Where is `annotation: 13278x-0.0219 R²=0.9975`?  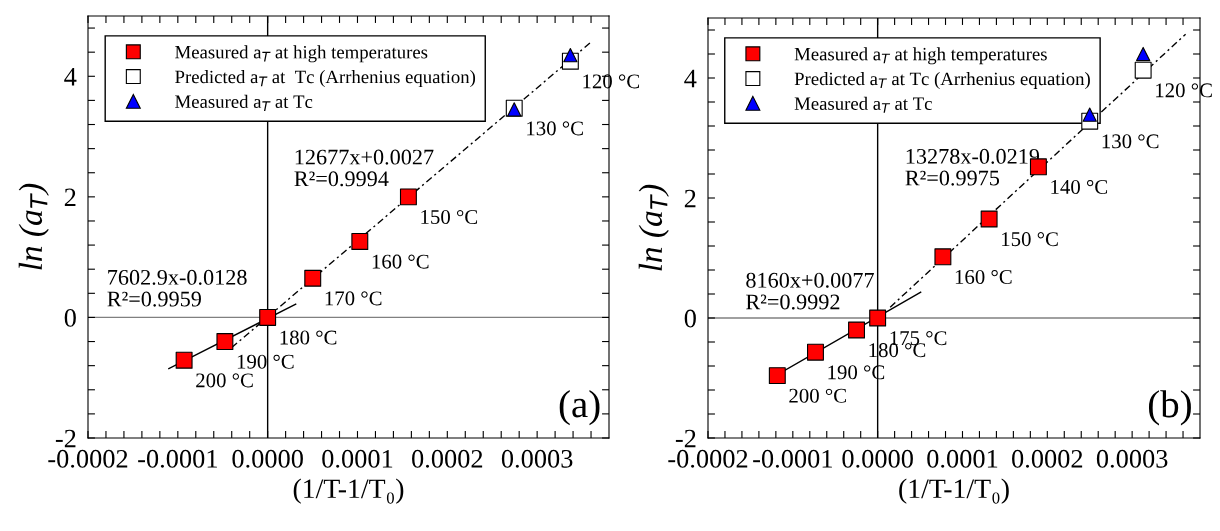 annotation: 13278x-0.0219 R²=0.9975 is located at coordinates (972, 167).